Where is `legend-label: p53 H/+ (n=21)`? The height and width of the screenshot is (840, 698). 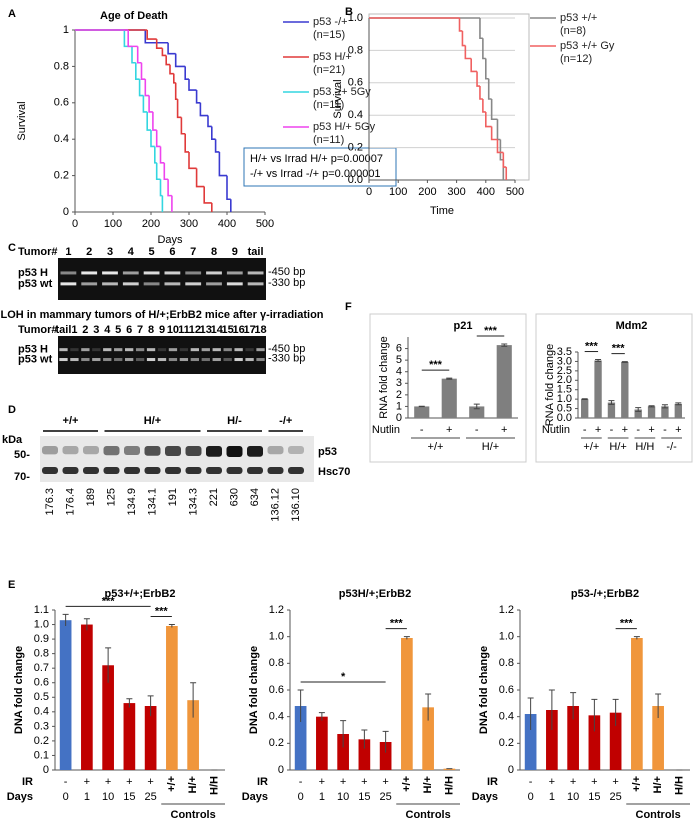
legend-label: p53 H/+ (n=21) is located at coordinates (332, 63).